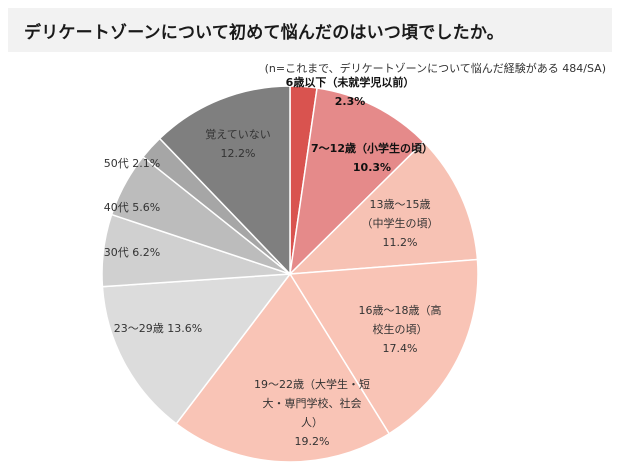  What do you see at coordinates (237, 144) in the screenshot?
I see `slice-label-10: 覚えていない 12.2%` at bounding box center [237, 144].